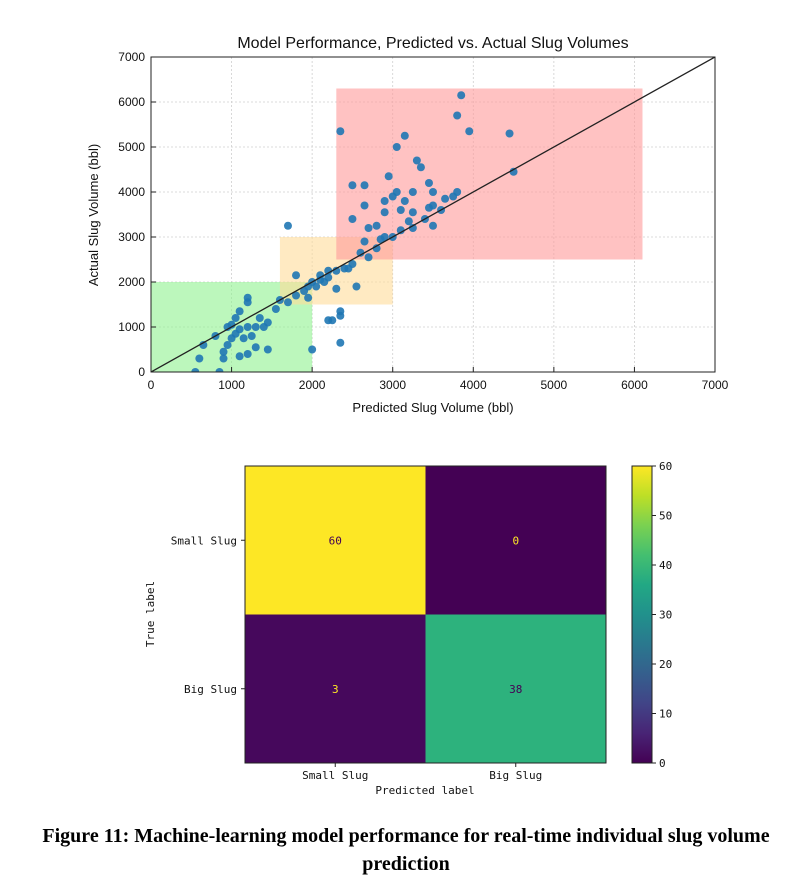 The width and height of the screenshot is (812, 896). I want to click on colorbar-tick-label: 60, so click(665, 466).